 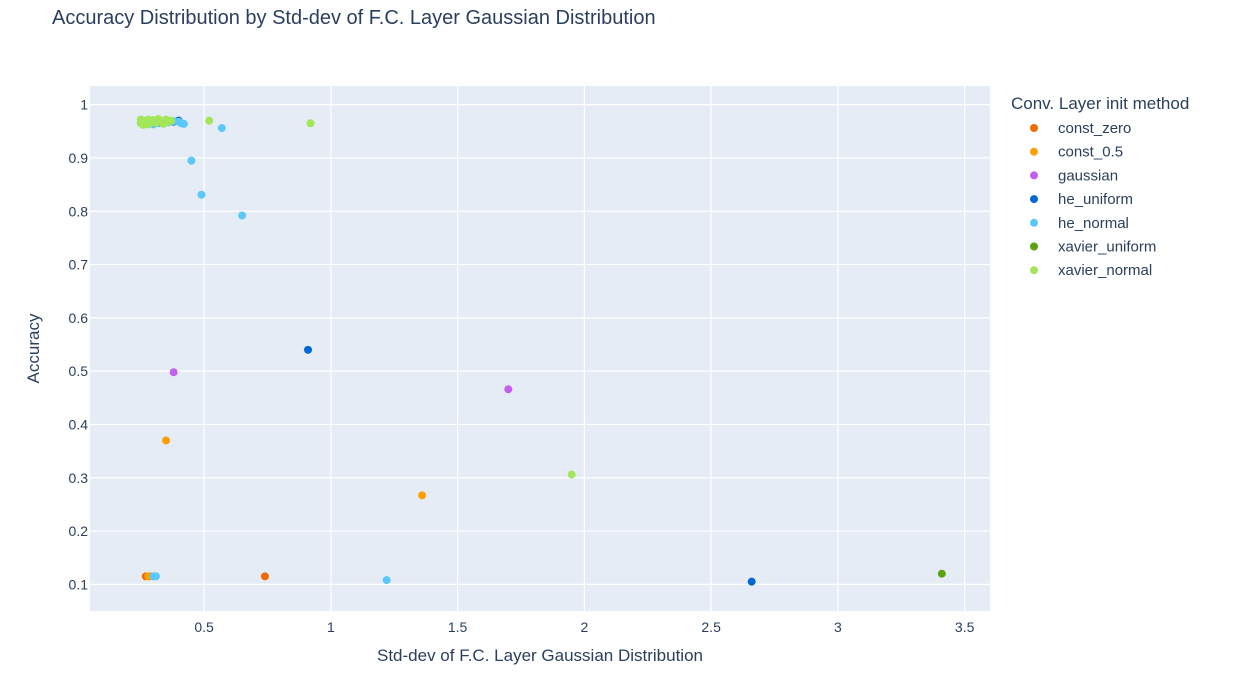 I want to click on legend-item-const_0.5: const_0.5, so click(x=1076, y=152).